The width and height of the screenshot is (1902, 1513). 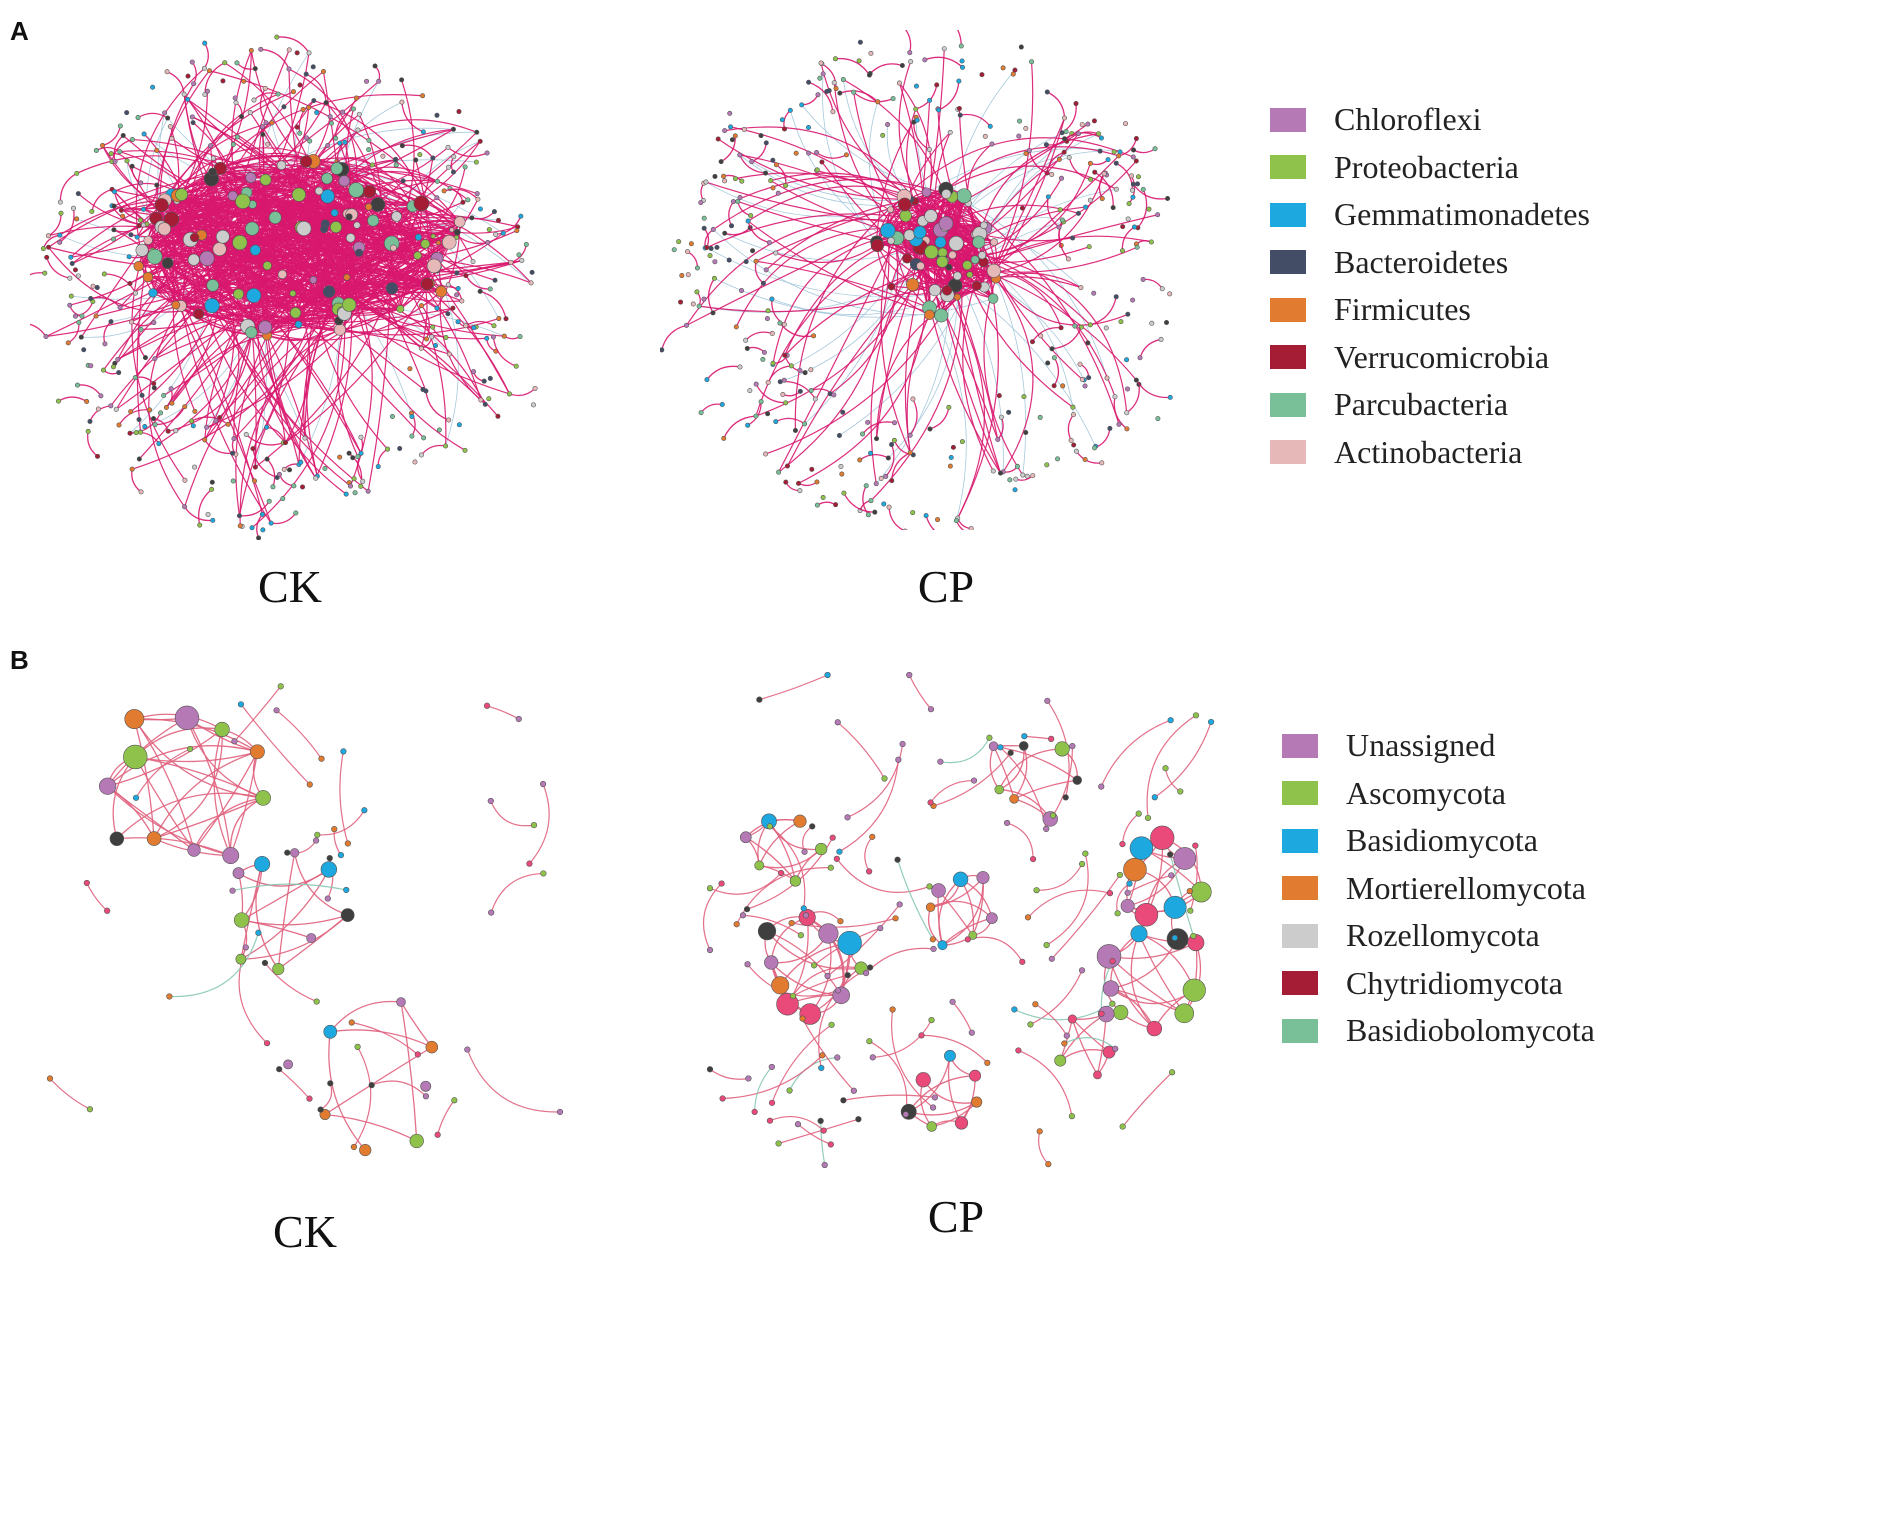 I want to click on legend-item: Actinobacteria, so click(x=1430, y=453).